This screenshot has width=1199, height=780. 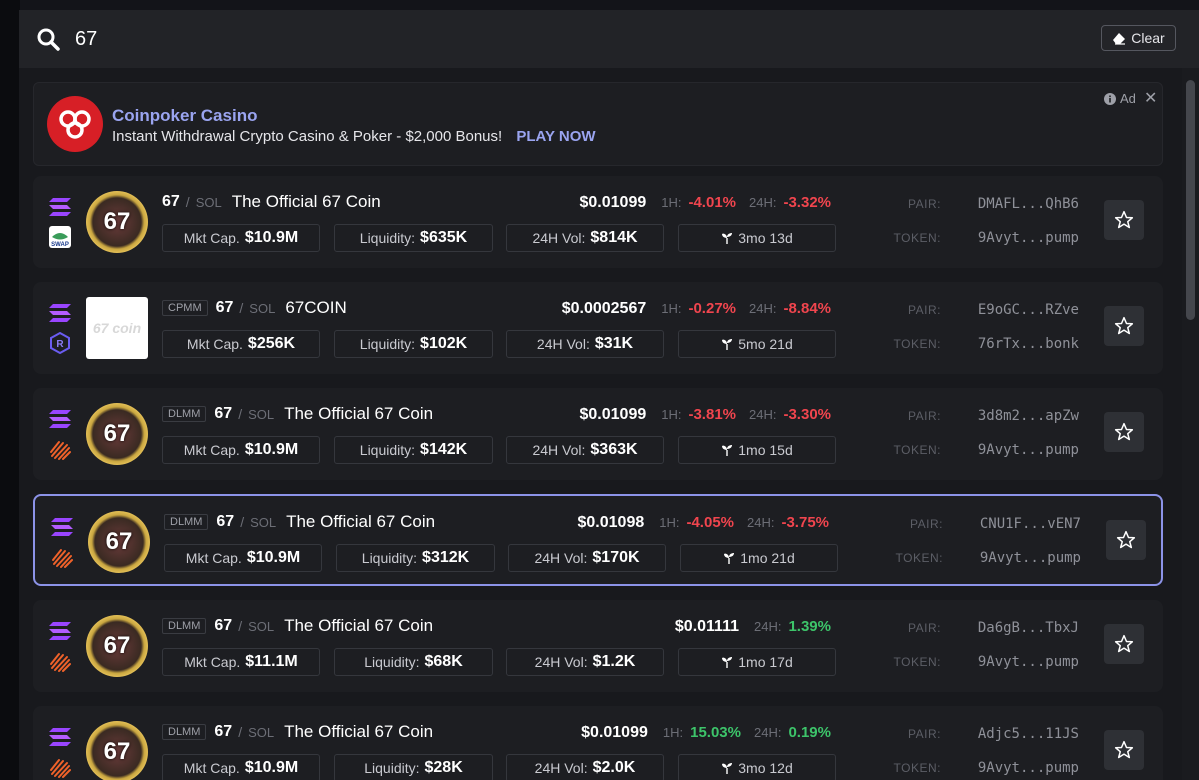 What do you see at coordinates (211, 450) in the screenshot?
I see `market-cap-label: Mkt Cap.` at bounding box center [211, 450].